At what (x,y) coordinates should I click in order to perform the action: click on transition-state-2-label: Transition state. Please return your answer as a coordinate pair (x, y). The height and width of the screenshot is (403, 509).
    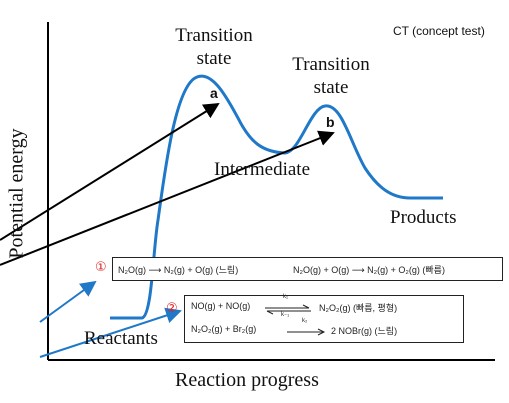
    Looking at the image, I should click on (331, 76).